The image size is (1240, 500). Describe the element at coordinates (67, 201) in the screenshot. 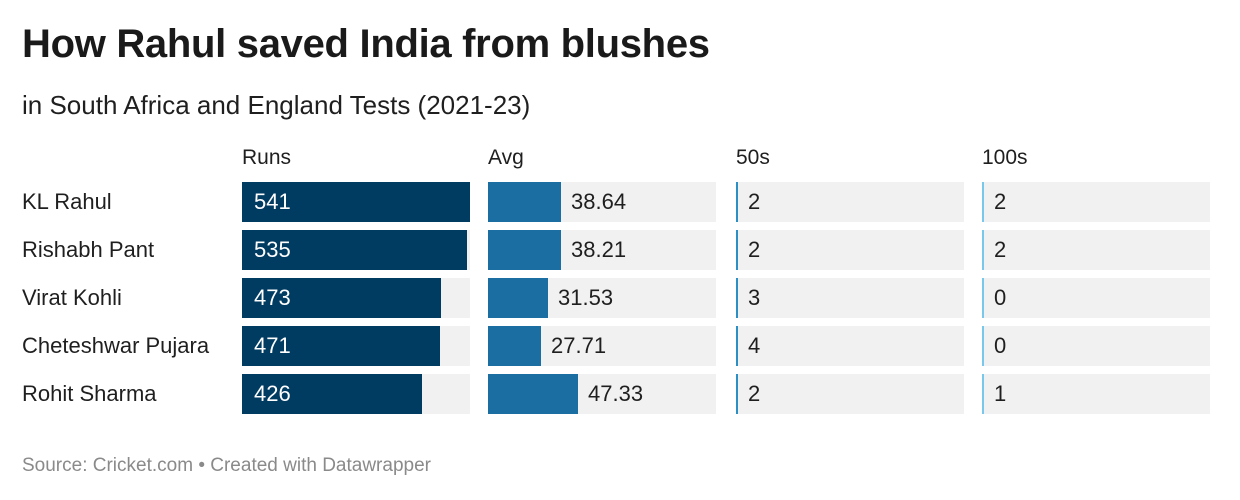

I see `row-label-player: KL Rahul` at that location.